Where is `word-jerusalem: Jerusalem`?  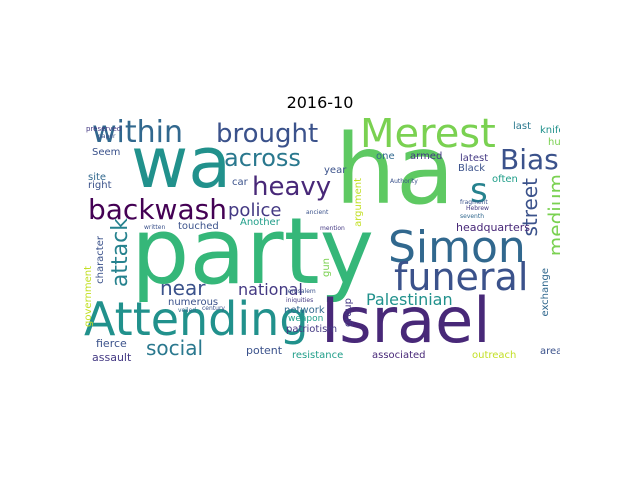 word-jerusalem: Jerusalem is located at coordinates (301, 291).